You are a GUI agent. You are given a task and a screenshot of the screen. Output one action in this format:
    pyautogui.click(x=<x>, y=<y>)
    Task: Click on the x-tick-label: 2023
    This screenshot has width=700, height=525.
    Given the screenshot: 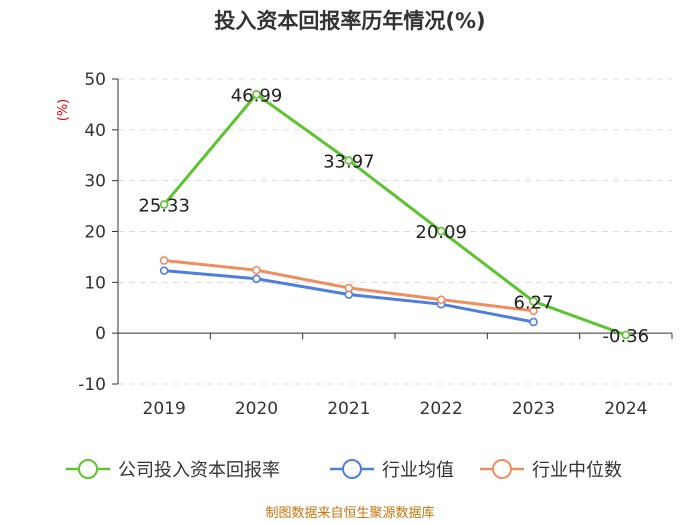 What is the action you would take?
    pyautogui.click(x=533, y=409)
    